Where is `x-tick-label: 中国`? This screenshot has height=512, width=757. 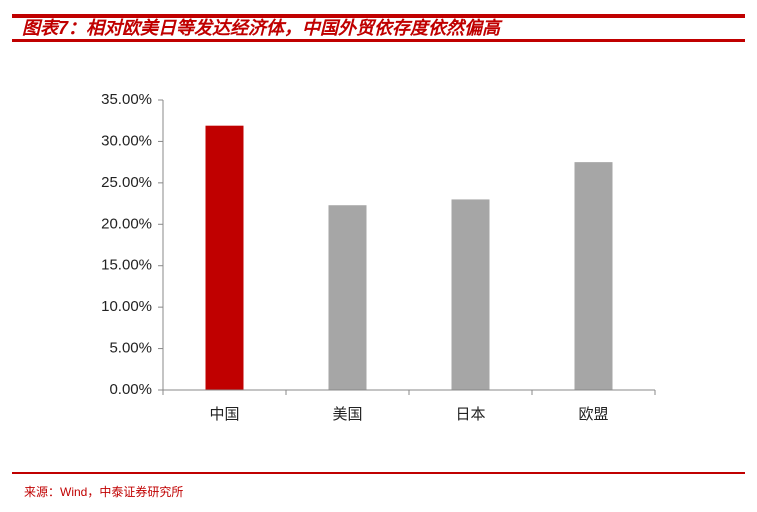 x-tick-label: 中国 is located at coordinates (224, 414).